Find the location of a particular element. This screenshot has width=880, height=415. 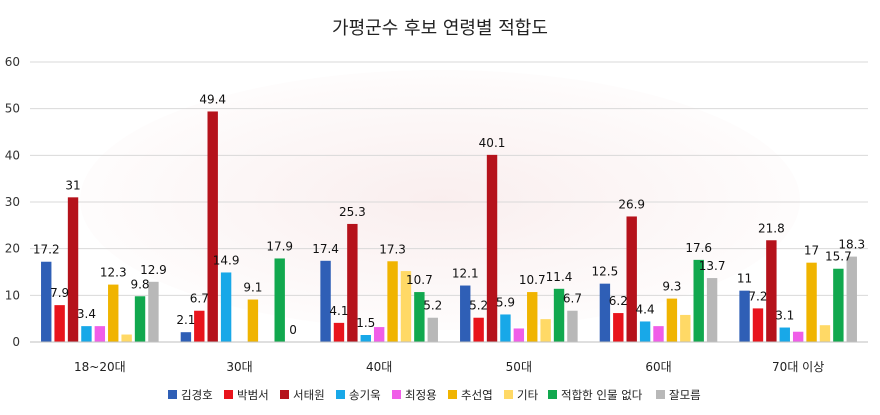

x-category-label: 30대 is located at coordinates (239, 367).